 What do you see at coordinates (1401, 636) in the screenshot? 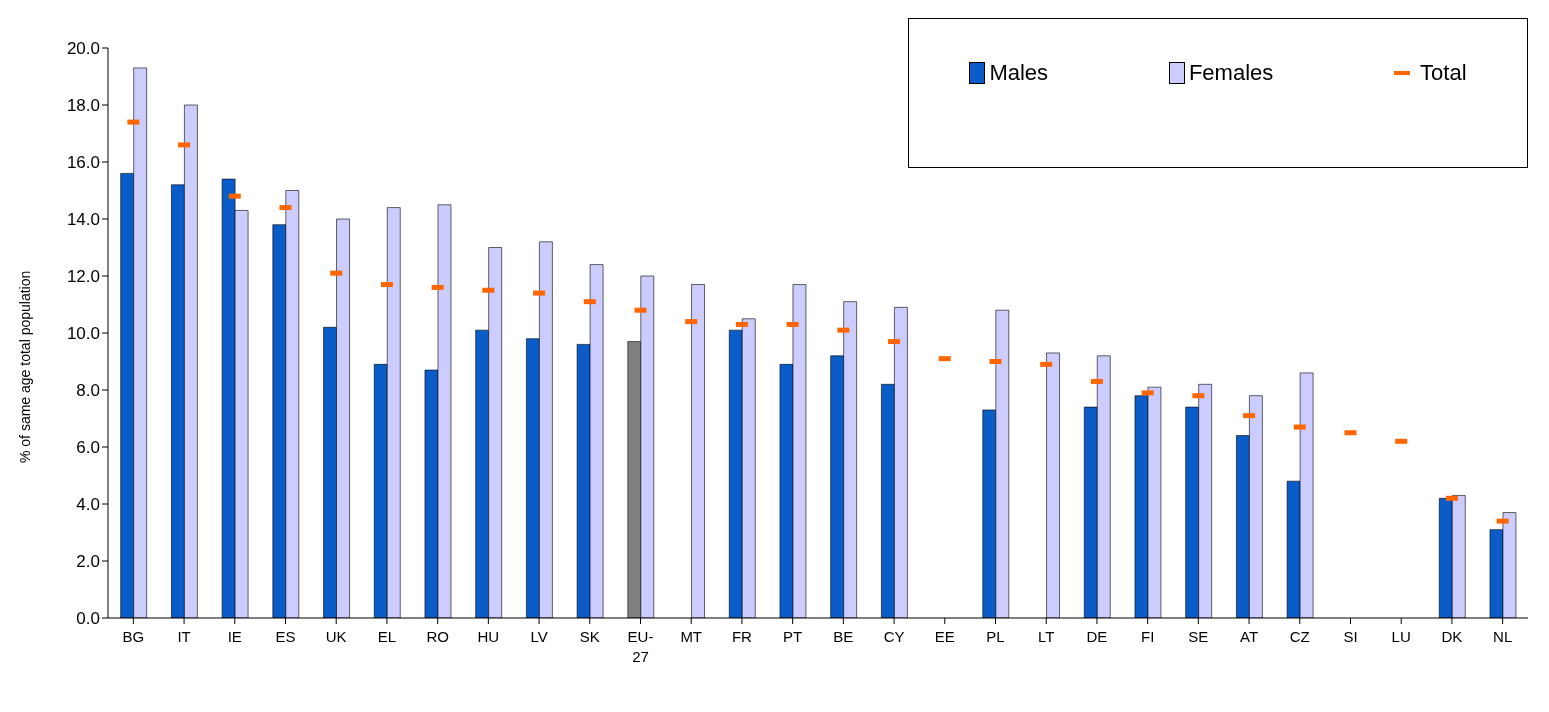
I see `x-tick-label: LU` at bounding box center [1401, 636].